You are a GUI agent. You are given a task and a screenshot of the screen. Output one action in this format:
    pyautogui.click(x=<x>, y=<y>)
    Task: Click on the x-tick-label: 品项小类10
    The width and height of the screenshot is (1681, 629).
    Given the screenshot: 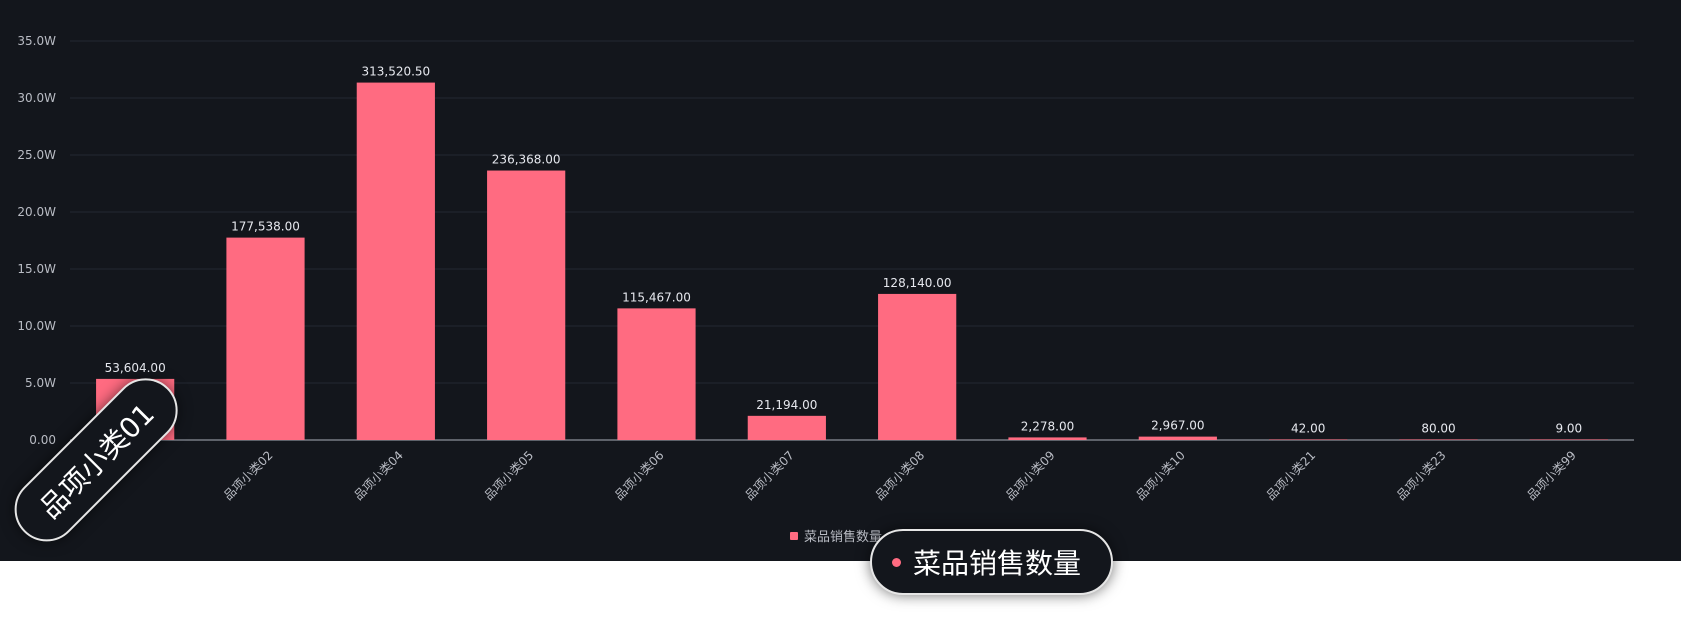 What is the action you would take?
    pyautogui.click(x=1160, y=475)
    